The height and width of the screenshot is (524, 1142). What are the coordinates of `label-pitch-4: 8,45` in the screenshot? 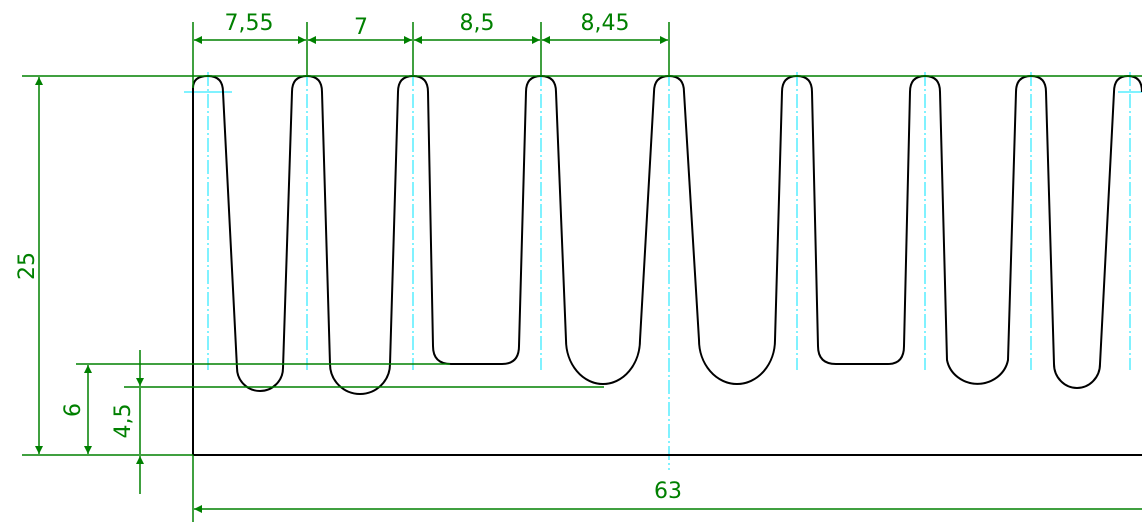 It's located at (605, 23).